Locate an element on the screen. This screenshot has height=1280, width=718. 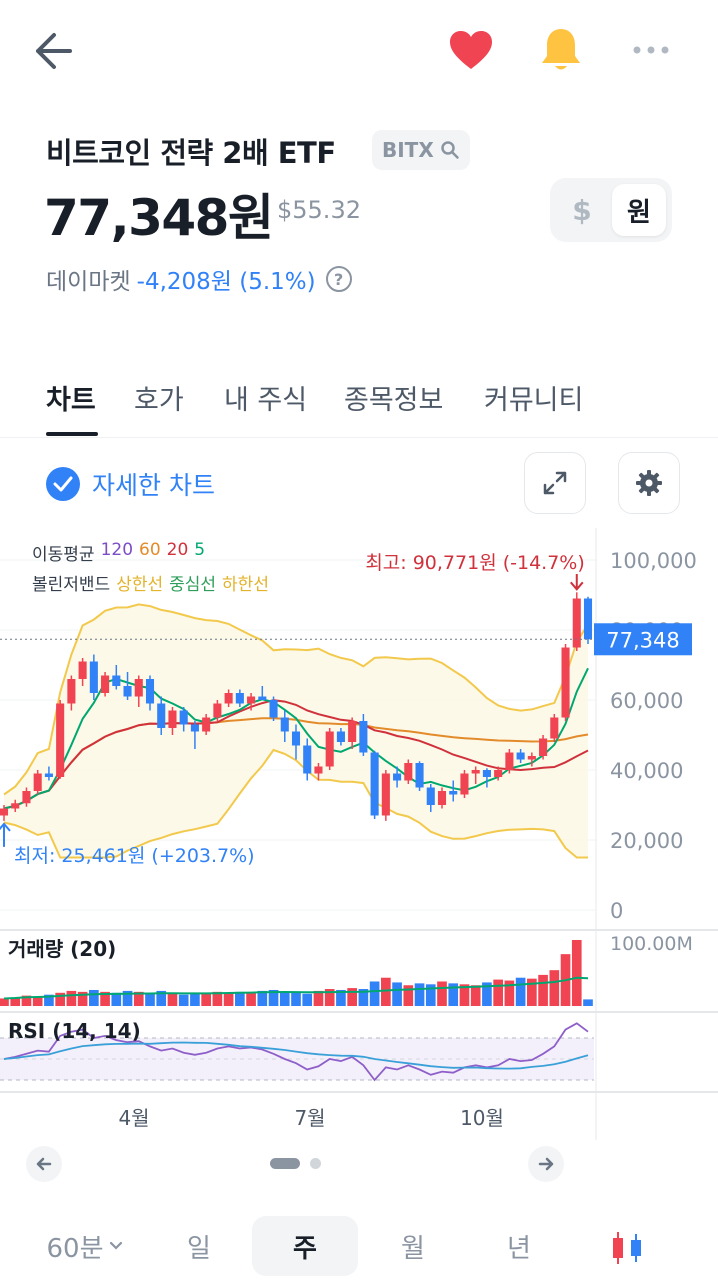
candlestick-toggle is located at coordinates (628, 1248).